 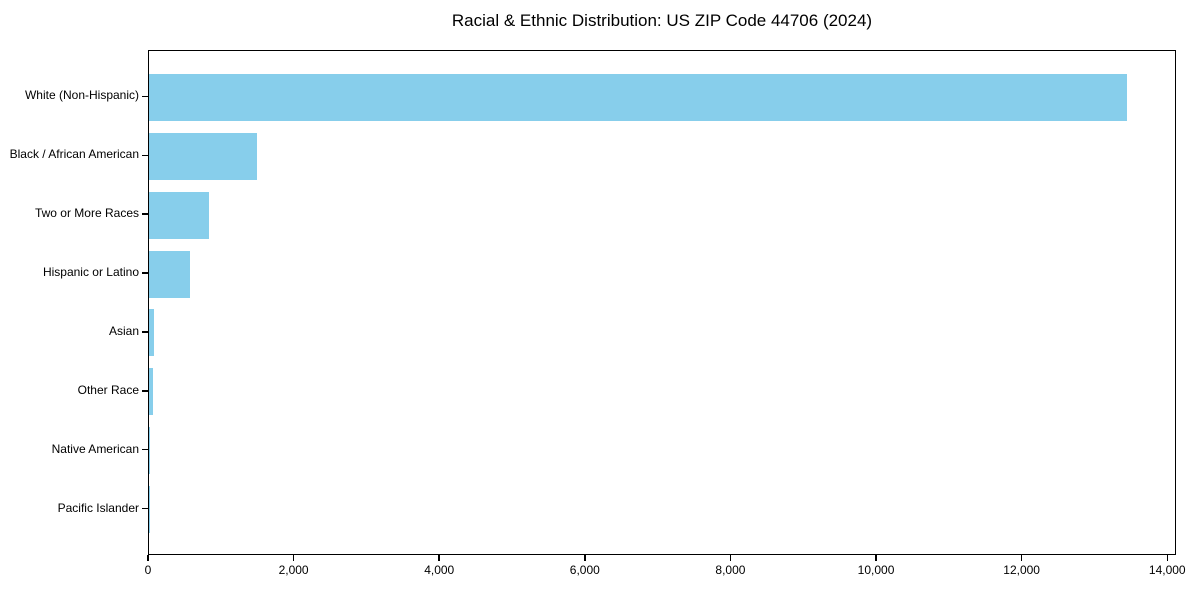 What do you see at coordinates (74, 154) in the screenshot?
I see `y-axis-label: Black / African American` at bounding box center [74, 154].